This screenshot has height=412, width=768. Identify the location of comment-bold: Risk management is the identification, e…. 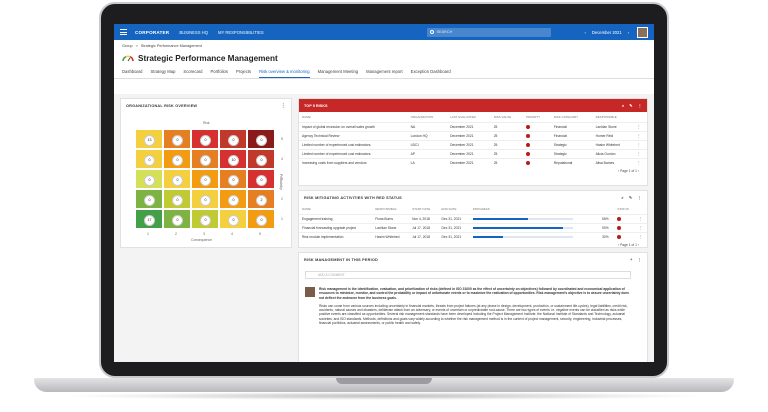
(474, 293).